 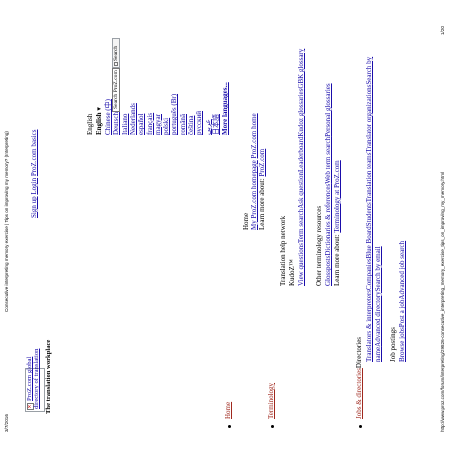 I want to click on language-option: Chinese (中), so click(x=108, y=117).